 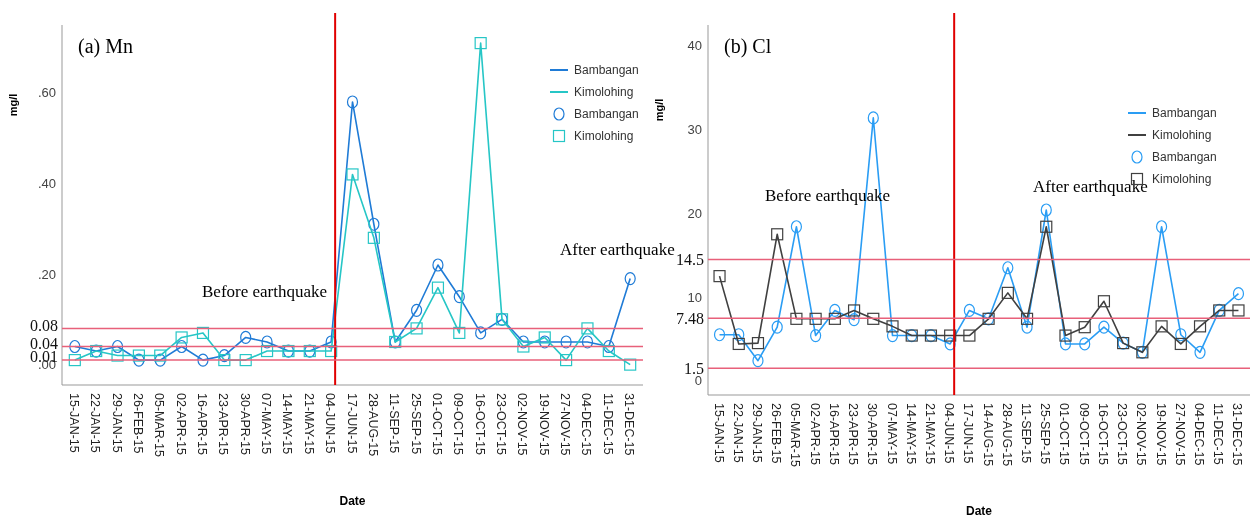 I want to click on y-axis-title: mg/l, so click(x=13, y=105).